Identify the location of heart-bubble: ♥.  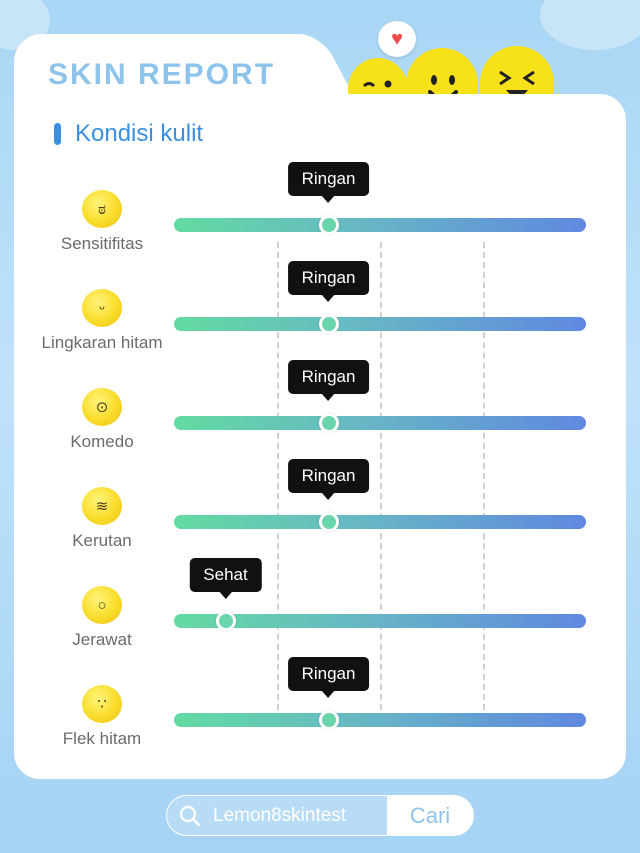
(397, 39).